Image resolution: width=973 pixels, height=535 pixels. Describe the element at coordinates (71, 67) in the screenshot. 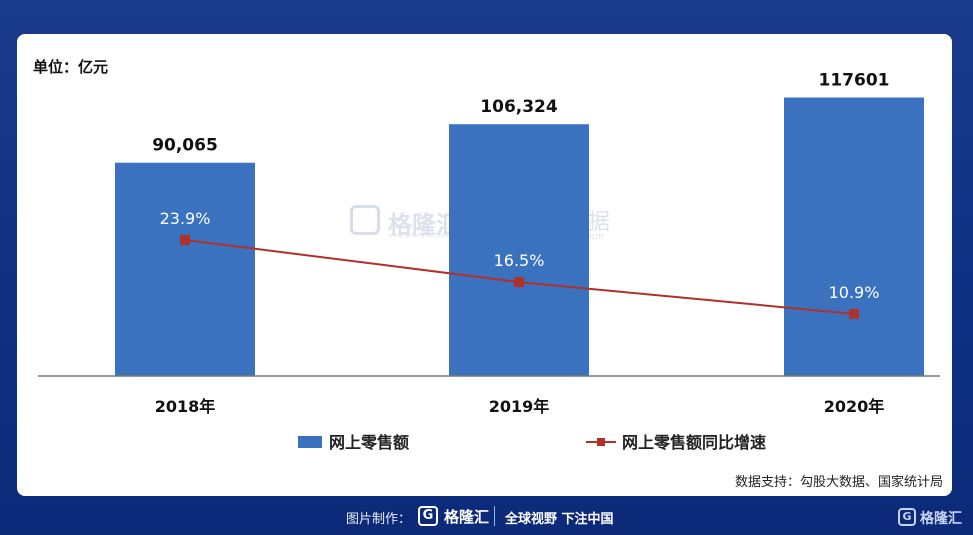

I see `unit-label: 单位：亿元` at that location.